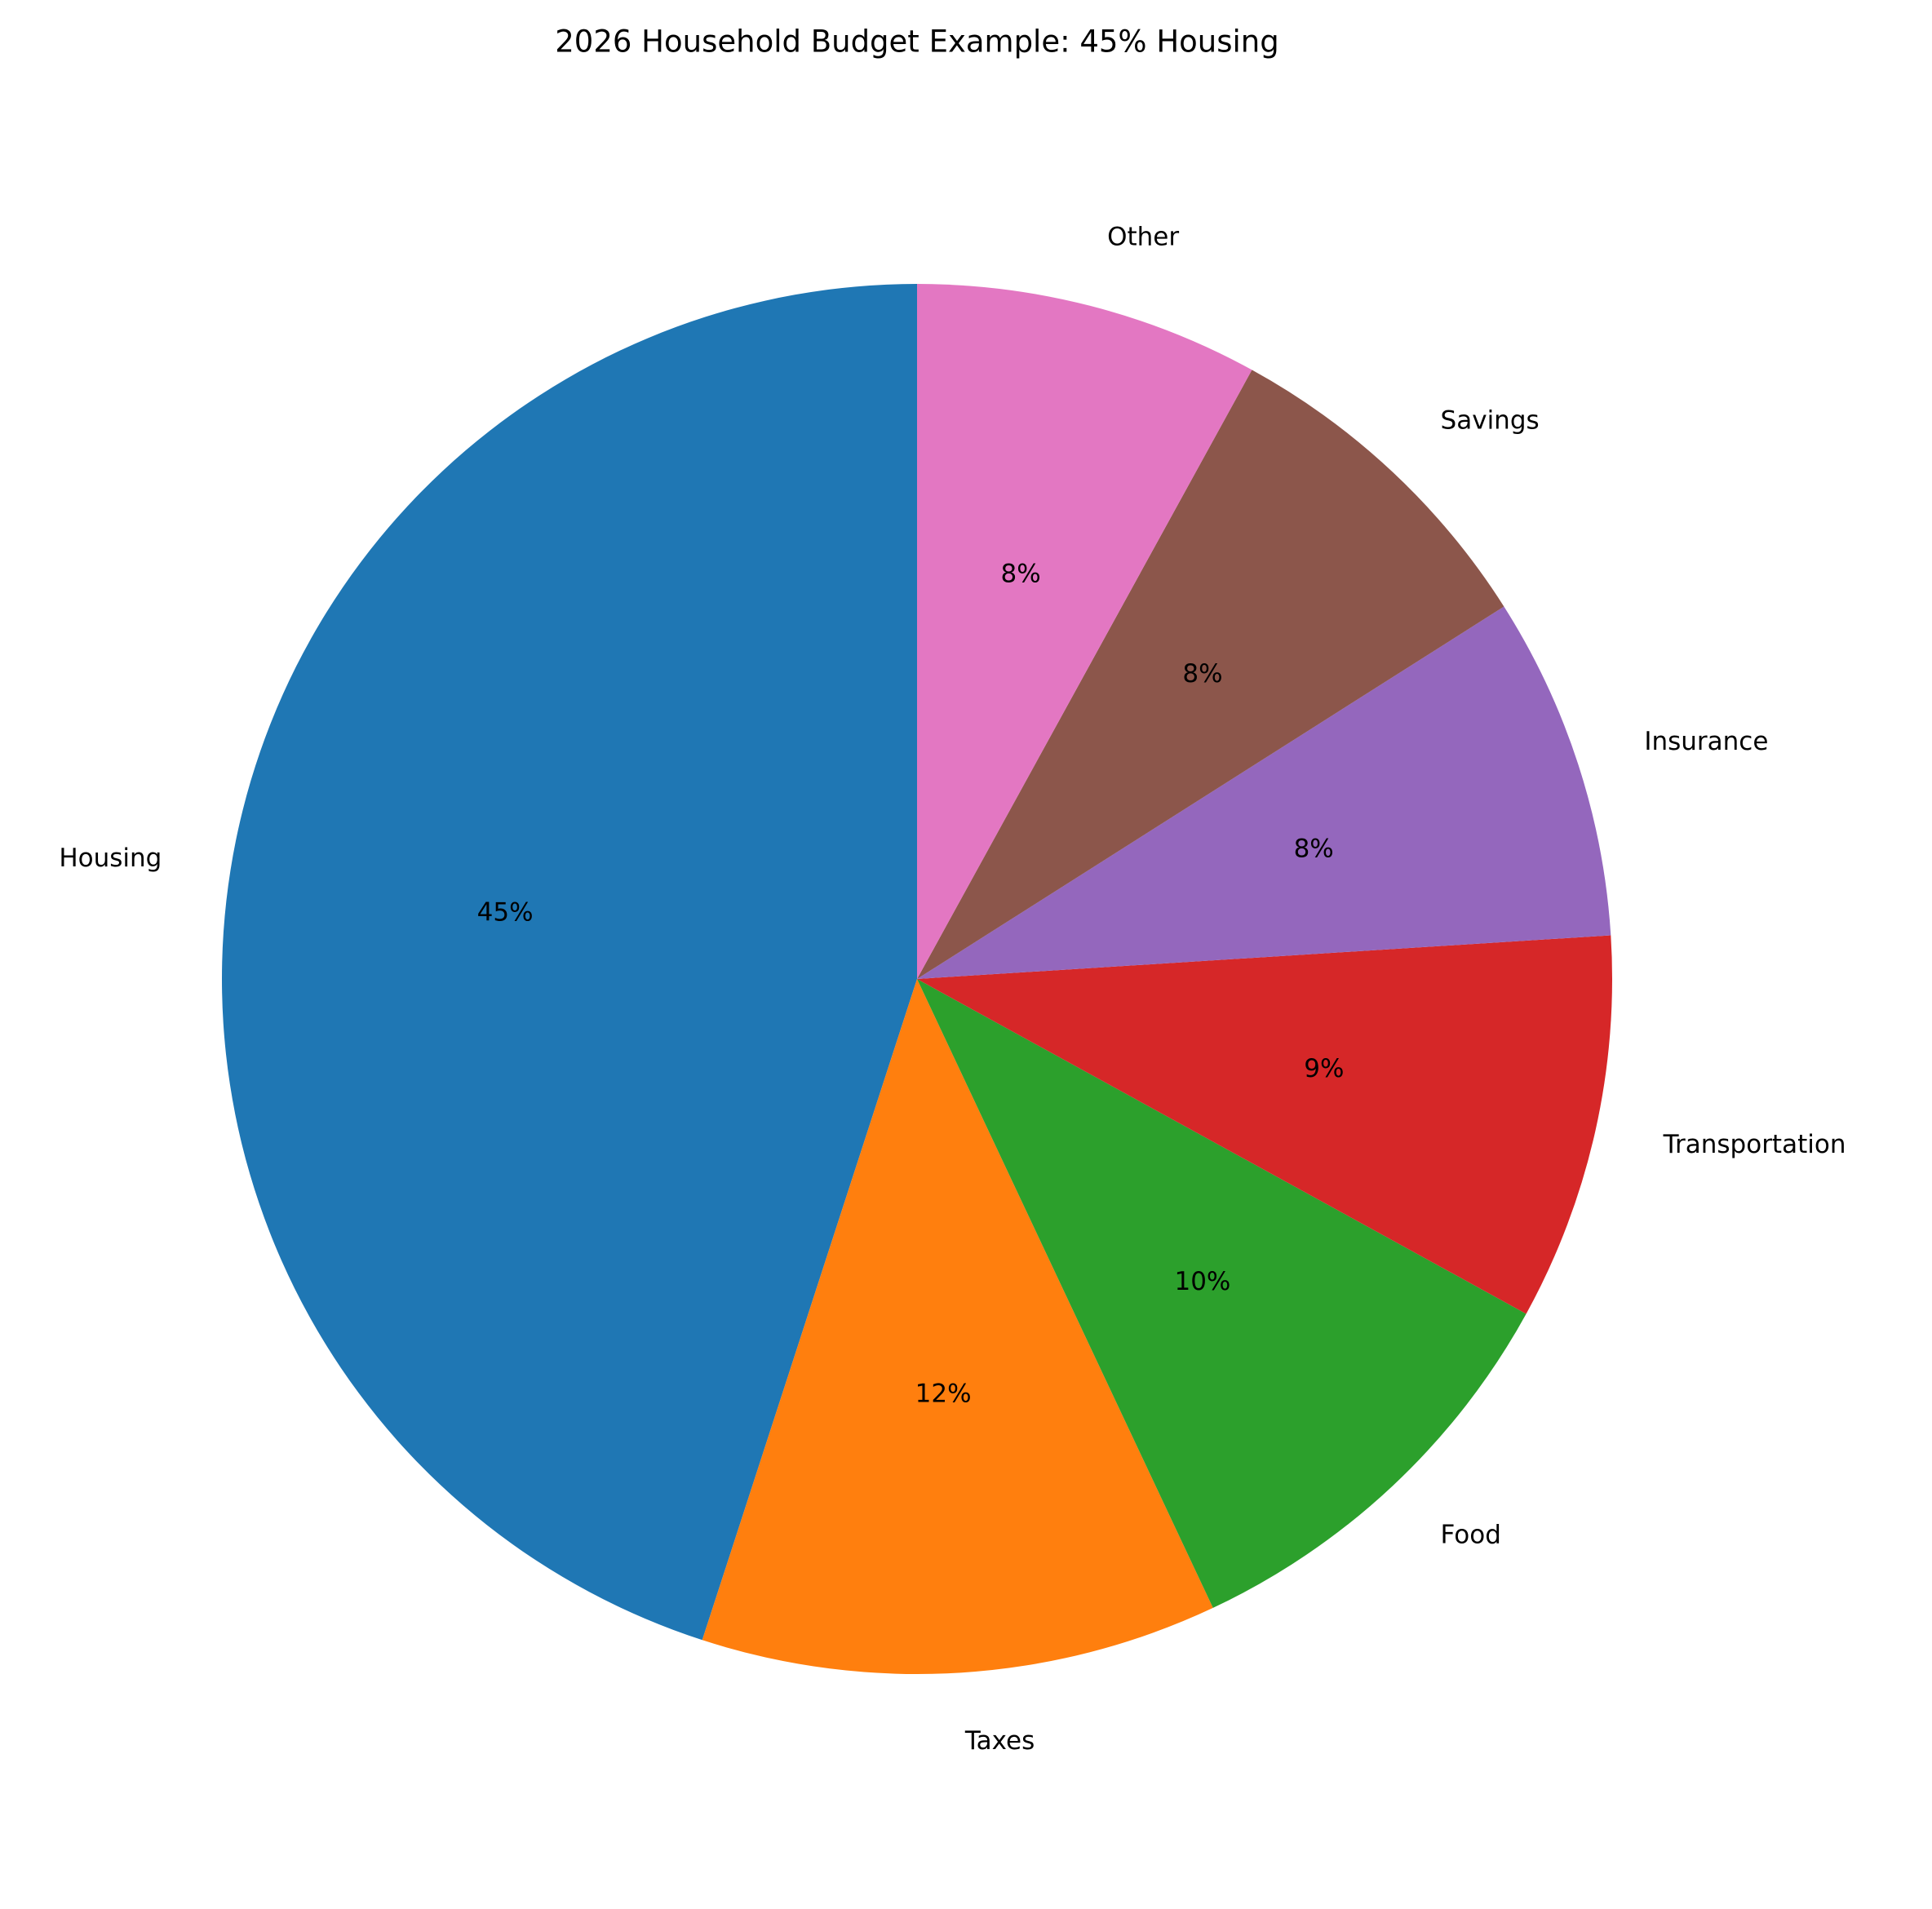 This screenshot has width=1932, height=1909. Describe the element at coordinates (999, 1741) in the screenshot. I see `slice-label: Taxes` at that location.